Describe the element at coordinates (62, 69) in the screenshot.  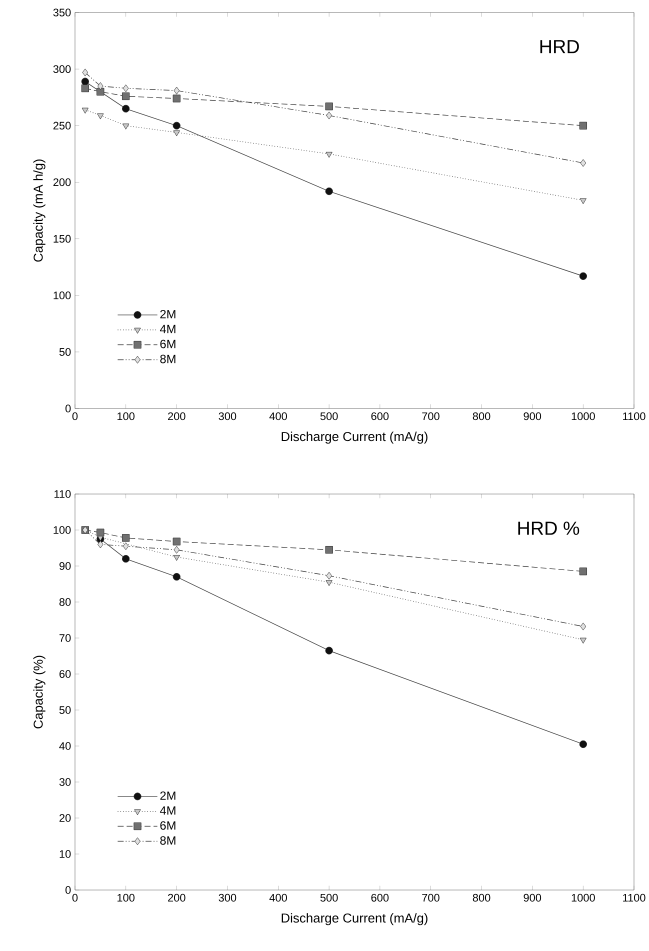
I see `y-tick-label: 300` at that location.